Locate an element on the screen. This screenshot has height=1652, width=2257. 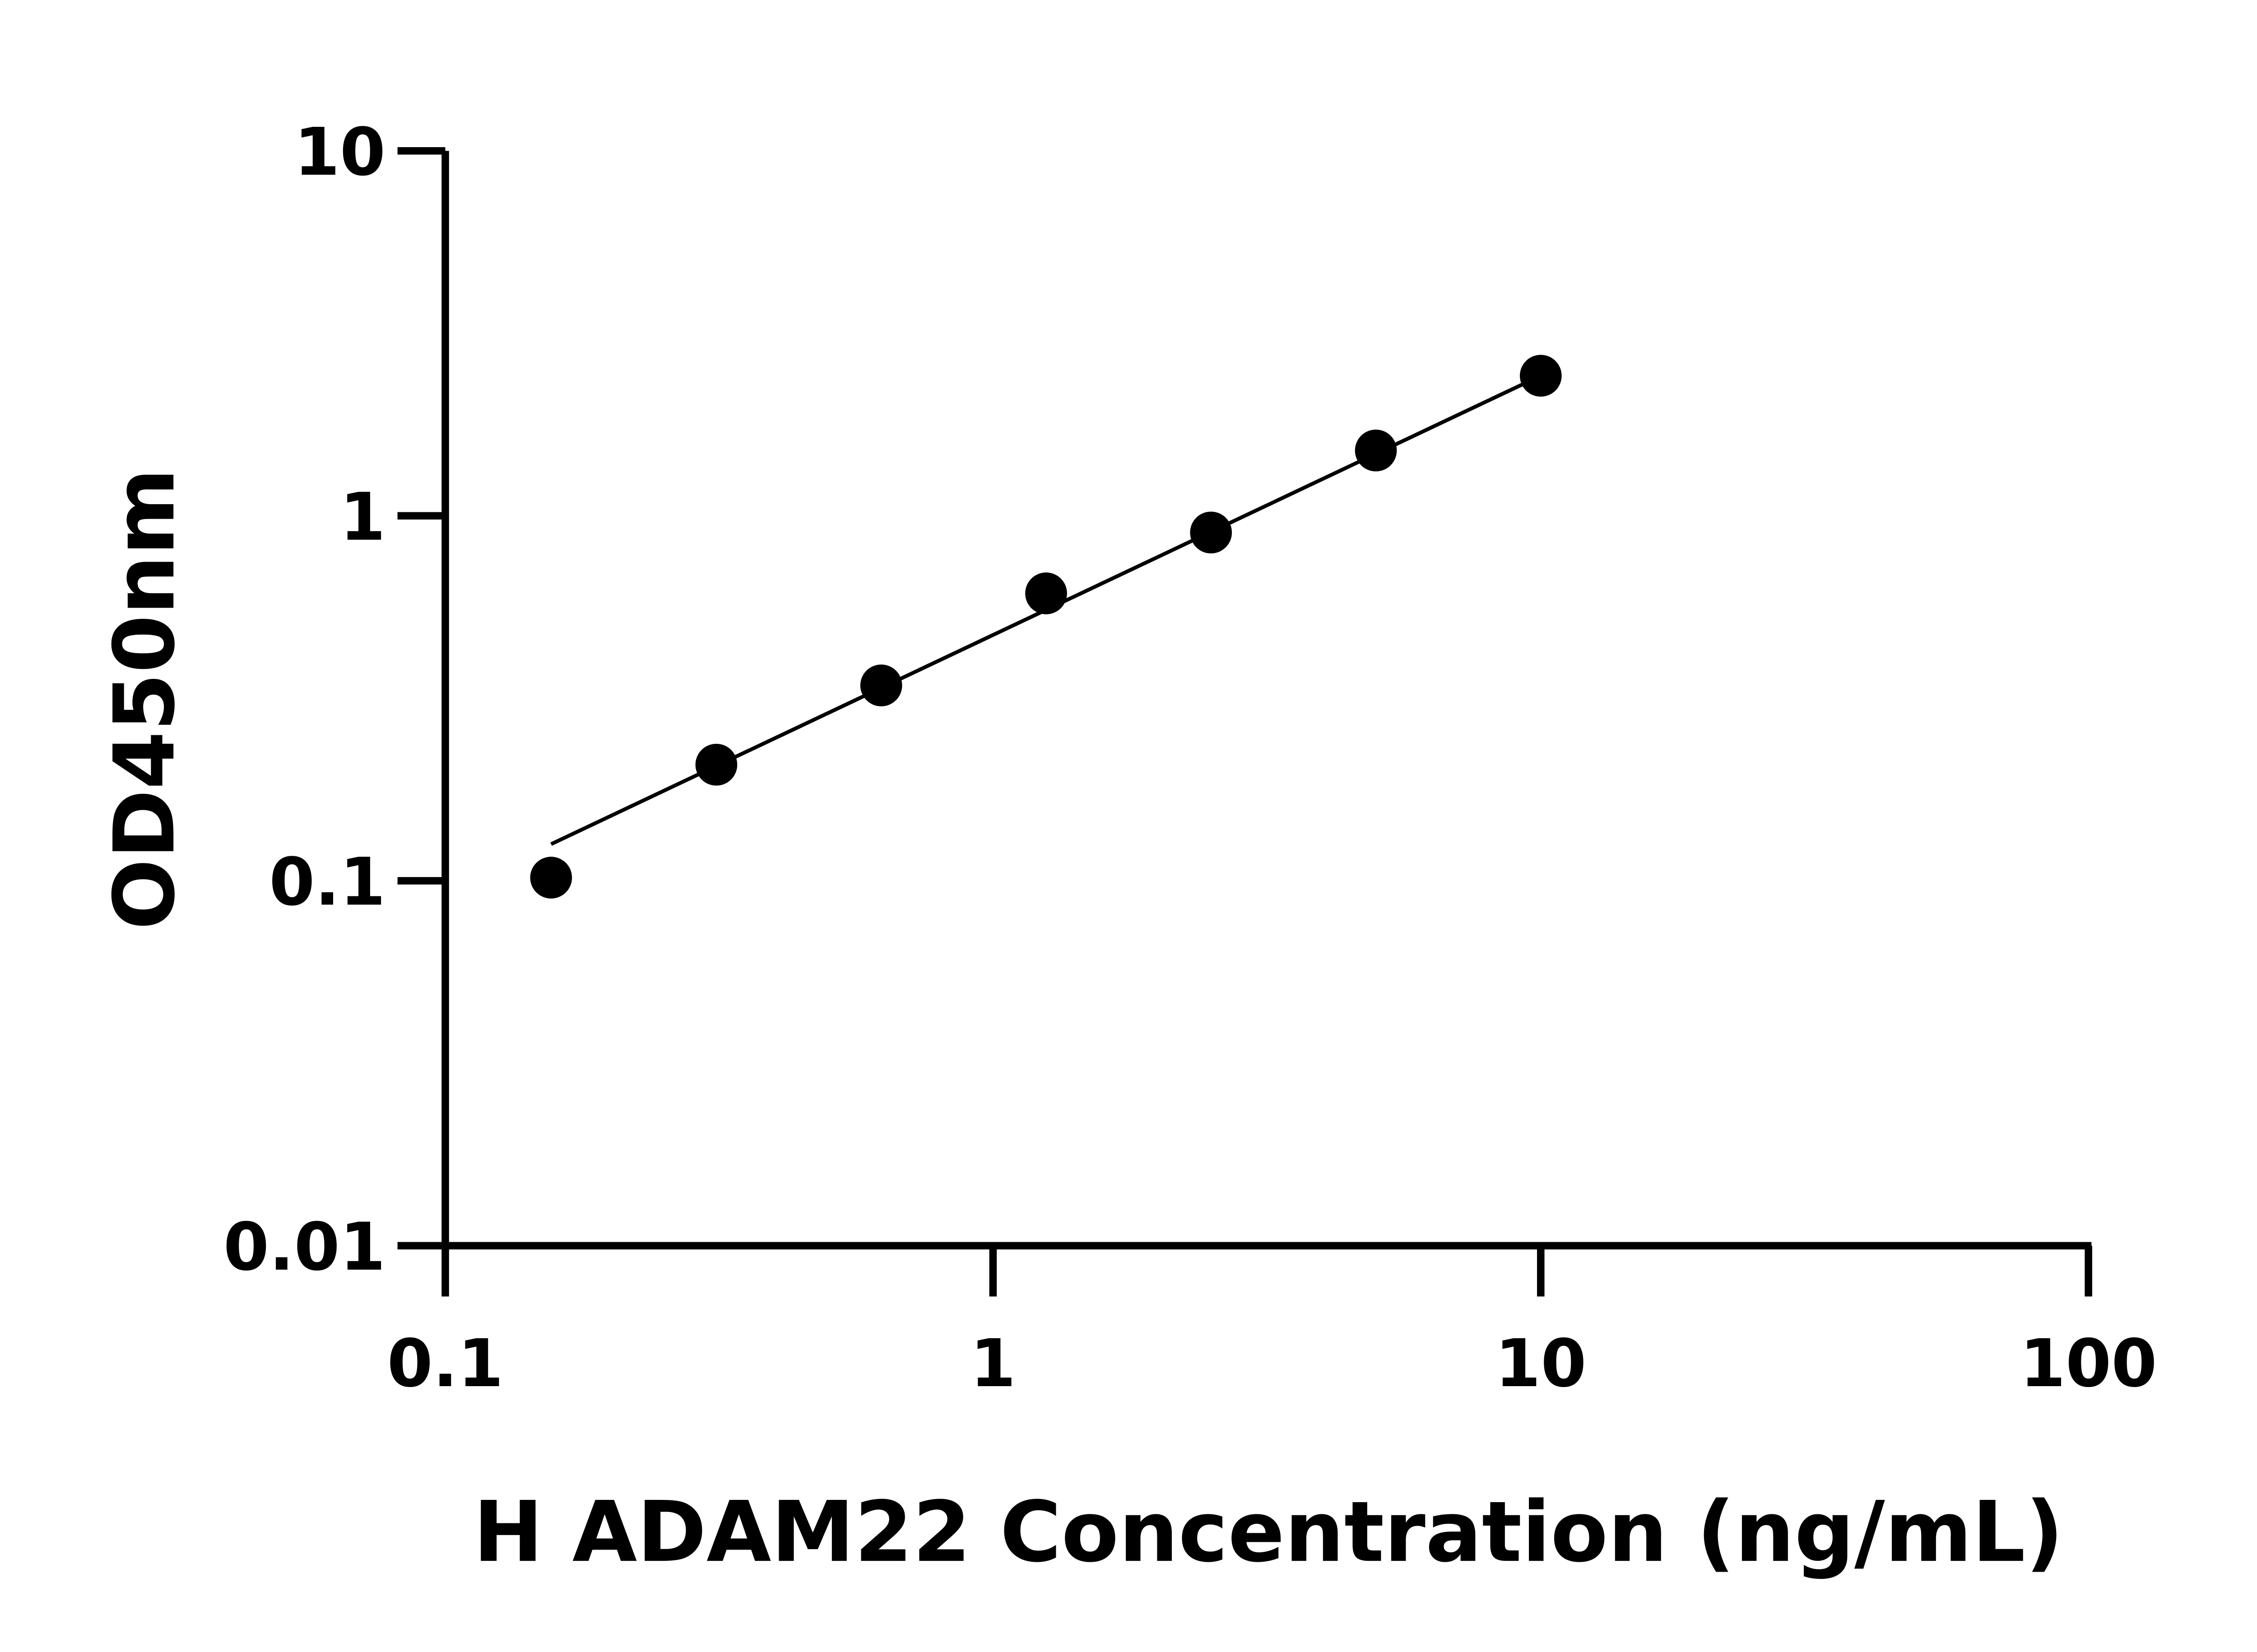
y-tick-label: 1 is located at coordinates (363, 517).